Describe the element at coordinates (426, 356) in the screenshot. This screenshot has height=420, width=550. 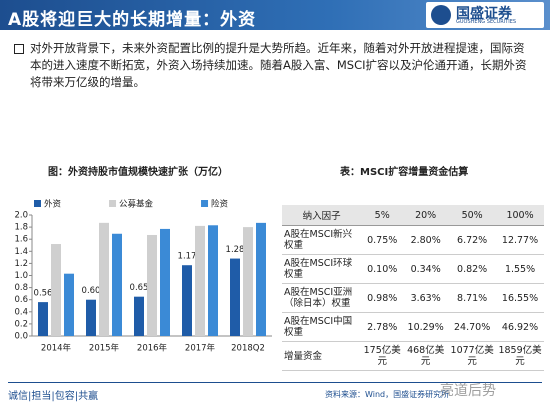
I see `table-cell: 468亿美元` at that location.